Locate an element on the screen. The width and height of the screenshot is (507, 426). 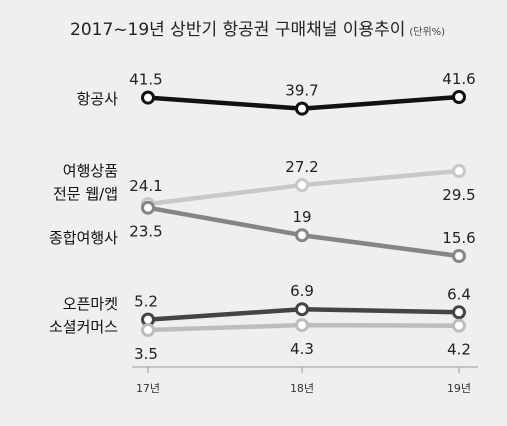
value-label: 3.5 is located at coordinates (146, 354).